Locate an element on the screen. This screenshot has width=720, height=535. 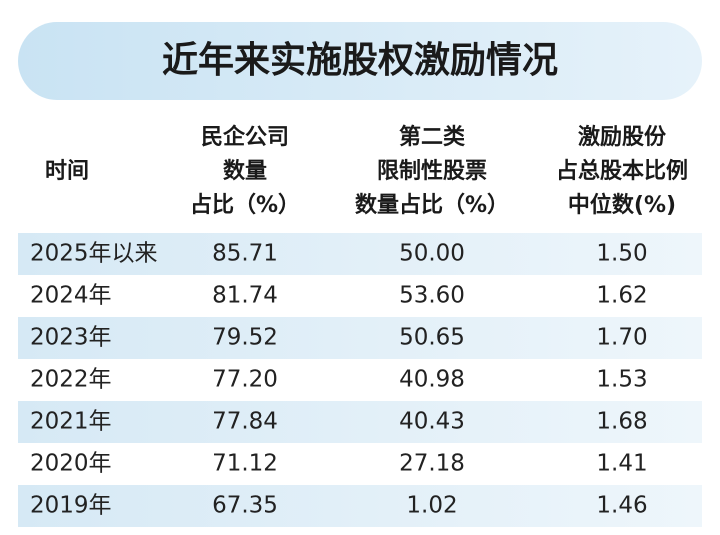
cell-text: 2021年 is located at coordinates (71, 422).